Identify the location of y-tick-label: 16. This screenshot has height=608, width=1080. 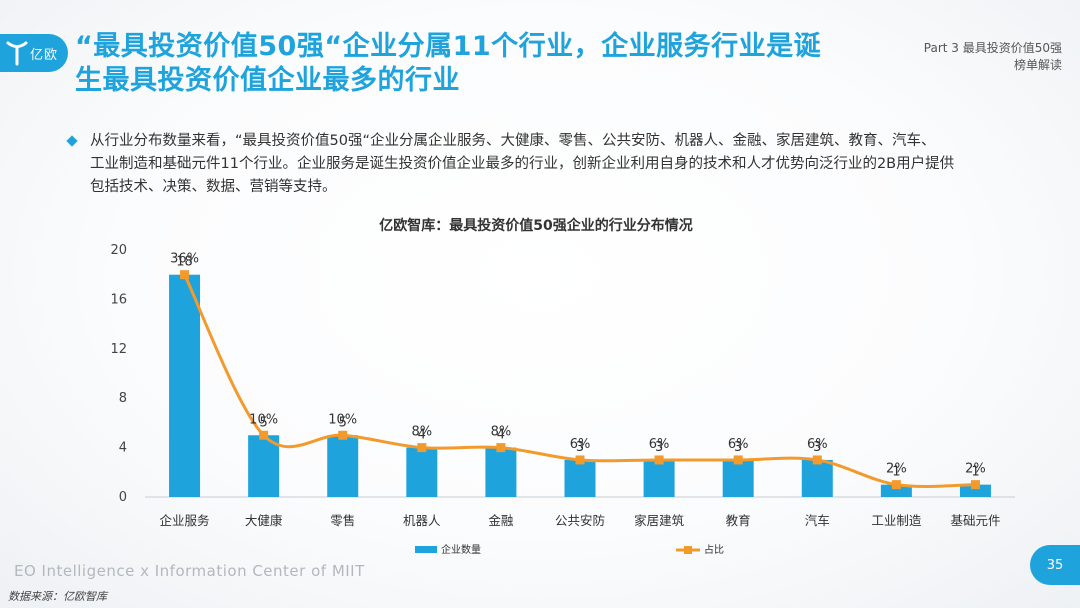
(118, 299).